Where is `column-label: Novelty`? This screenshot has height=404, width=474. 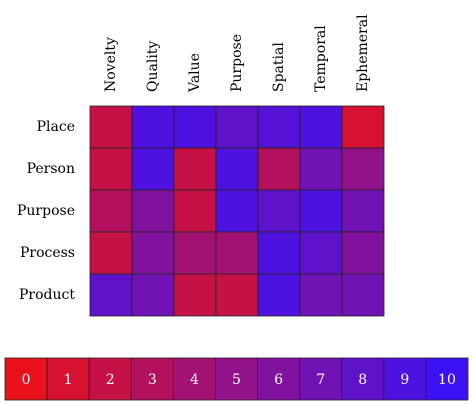 column-label: Novelty is located at coordinates (111, 64).